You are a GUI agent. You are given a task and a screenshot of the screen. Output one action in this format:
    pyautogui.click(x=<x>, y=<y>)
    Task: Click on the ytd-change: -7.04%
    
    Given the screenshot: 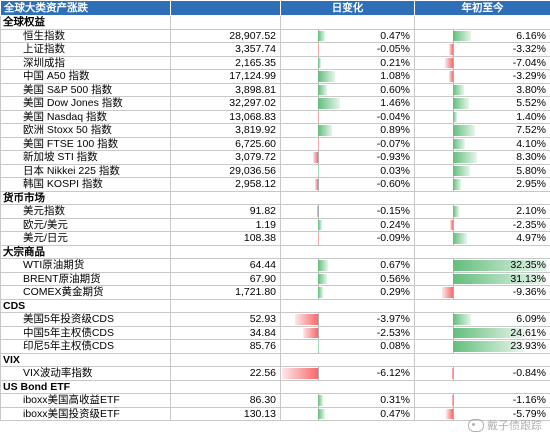 What is the action you would take?
    pyautogui.click(x=482, y=62)
    